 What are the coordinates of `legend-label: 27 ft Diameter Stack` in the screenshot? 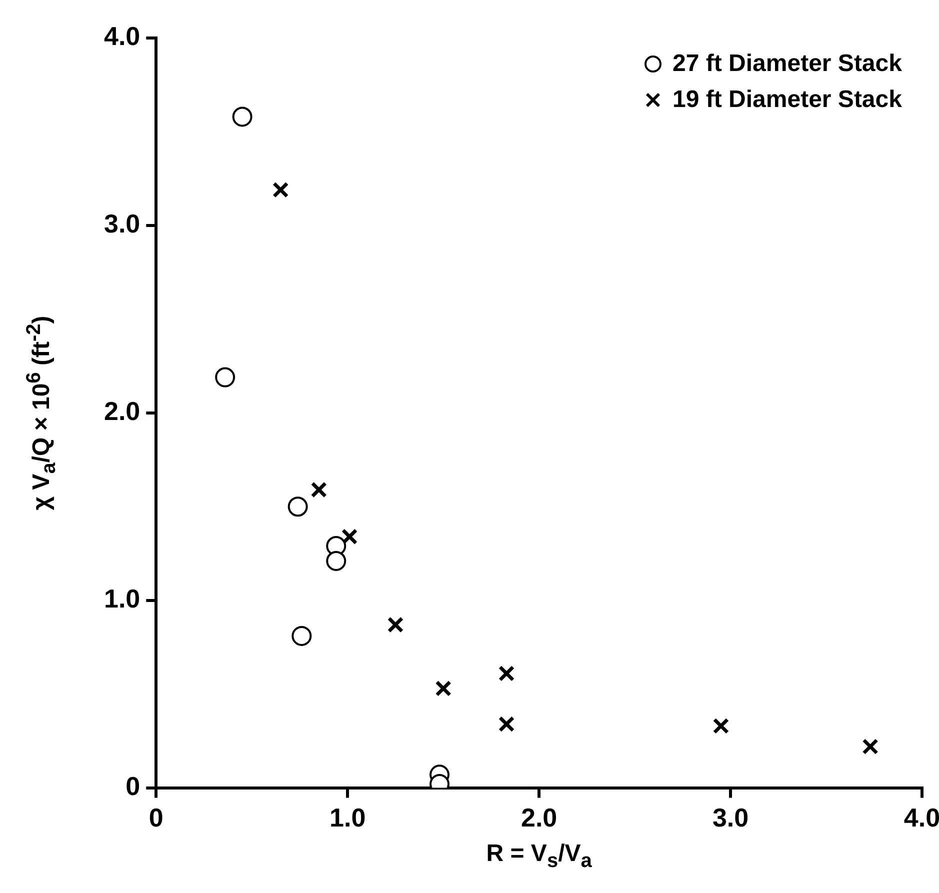 It's located at (787, 64).